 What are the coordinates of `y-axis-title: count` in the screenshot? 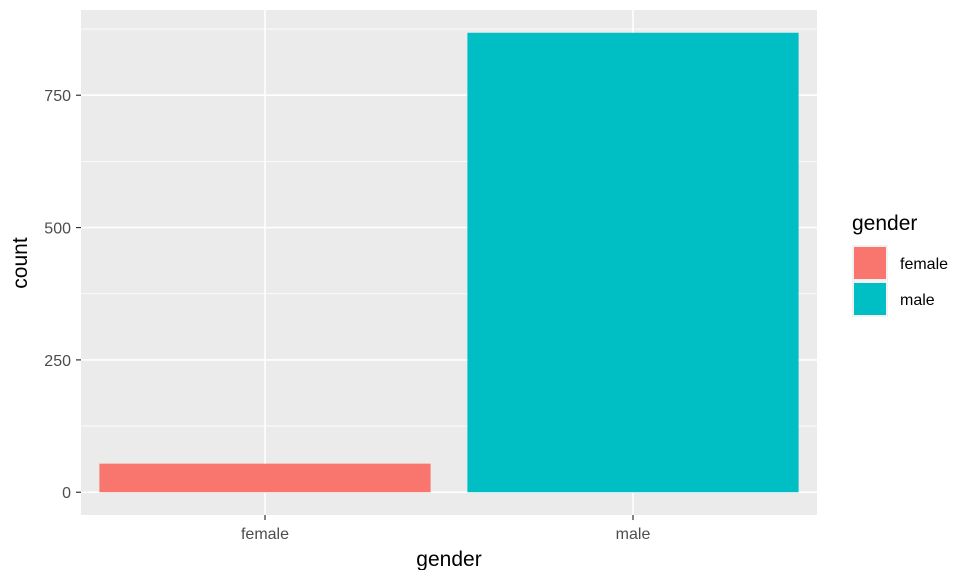 It's located at (20, 263).